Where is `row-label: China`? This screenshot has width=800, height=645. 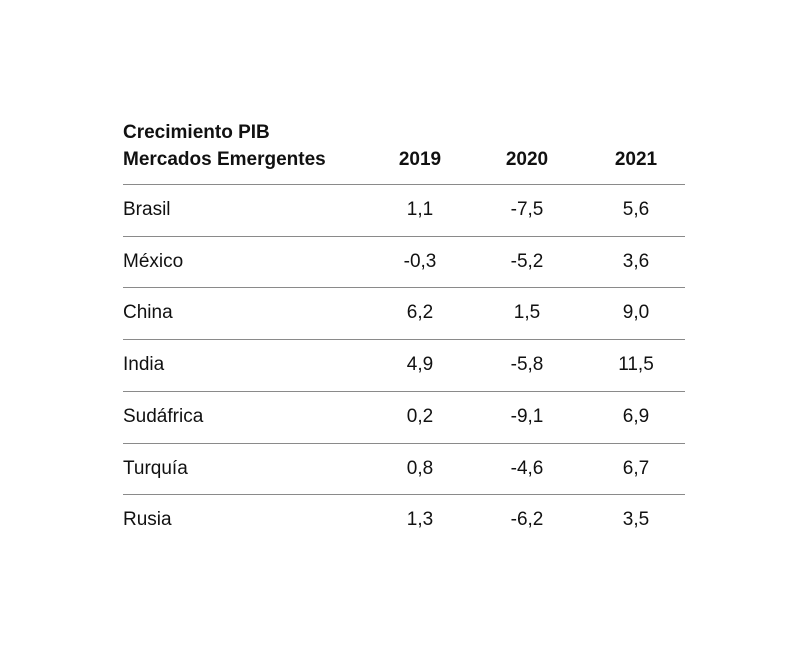 row-label: China is located at coordinates (148, 313).